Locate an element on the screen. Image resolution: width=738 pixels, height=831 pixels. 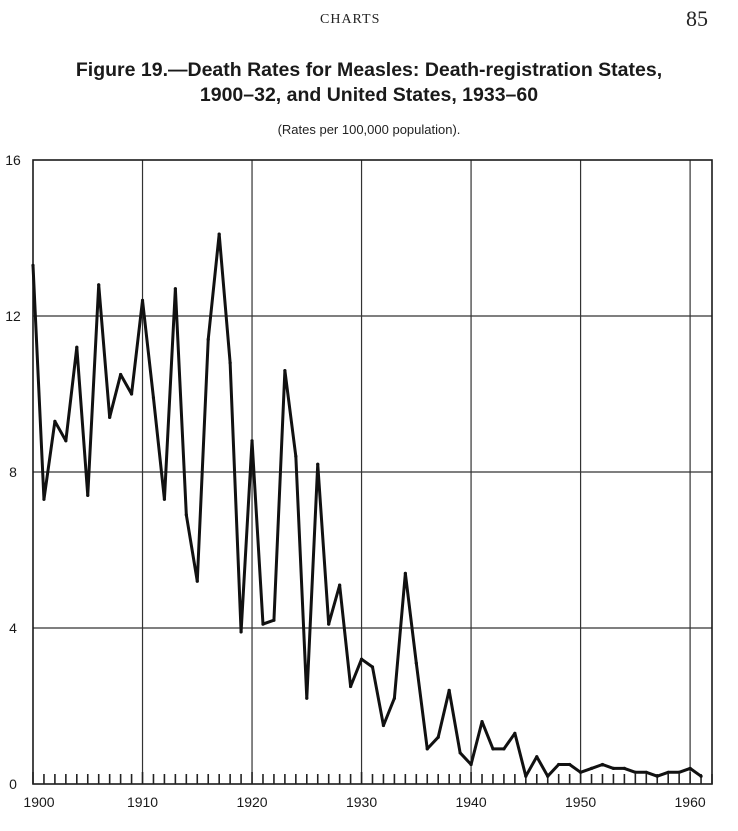
y-tick-label: 8 is located at coordinates (13, 472).